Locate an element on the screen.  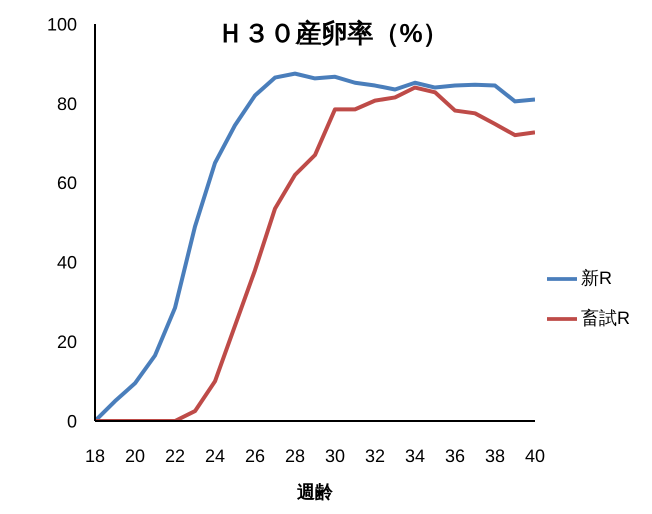
x-tick-label: 26 is located at coordinates (255, 456).